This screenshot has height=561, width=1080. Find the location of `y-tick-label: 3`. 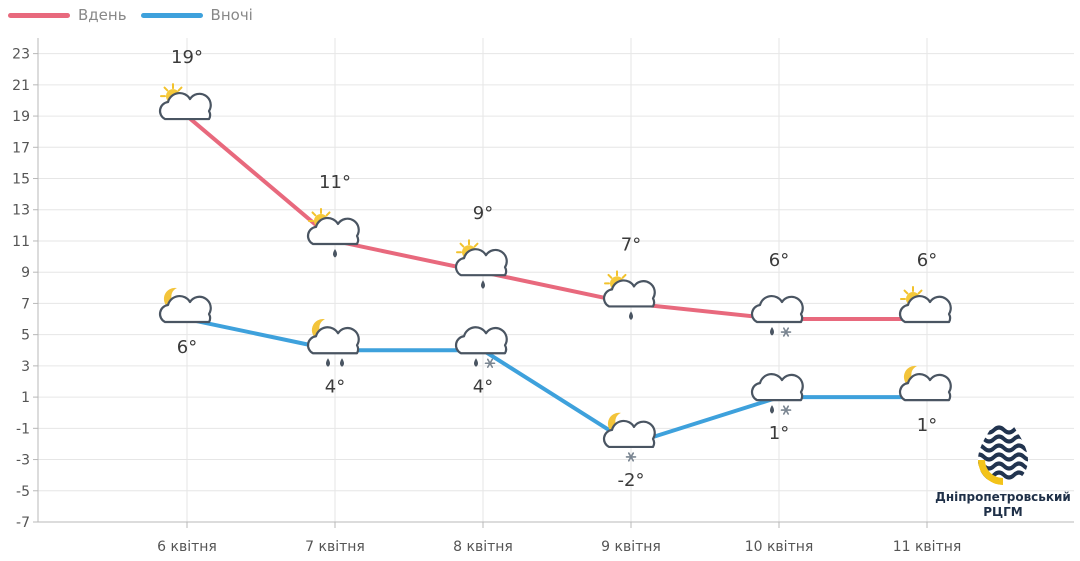

y-tick-label: 3 is located at coordinates (25, 367).